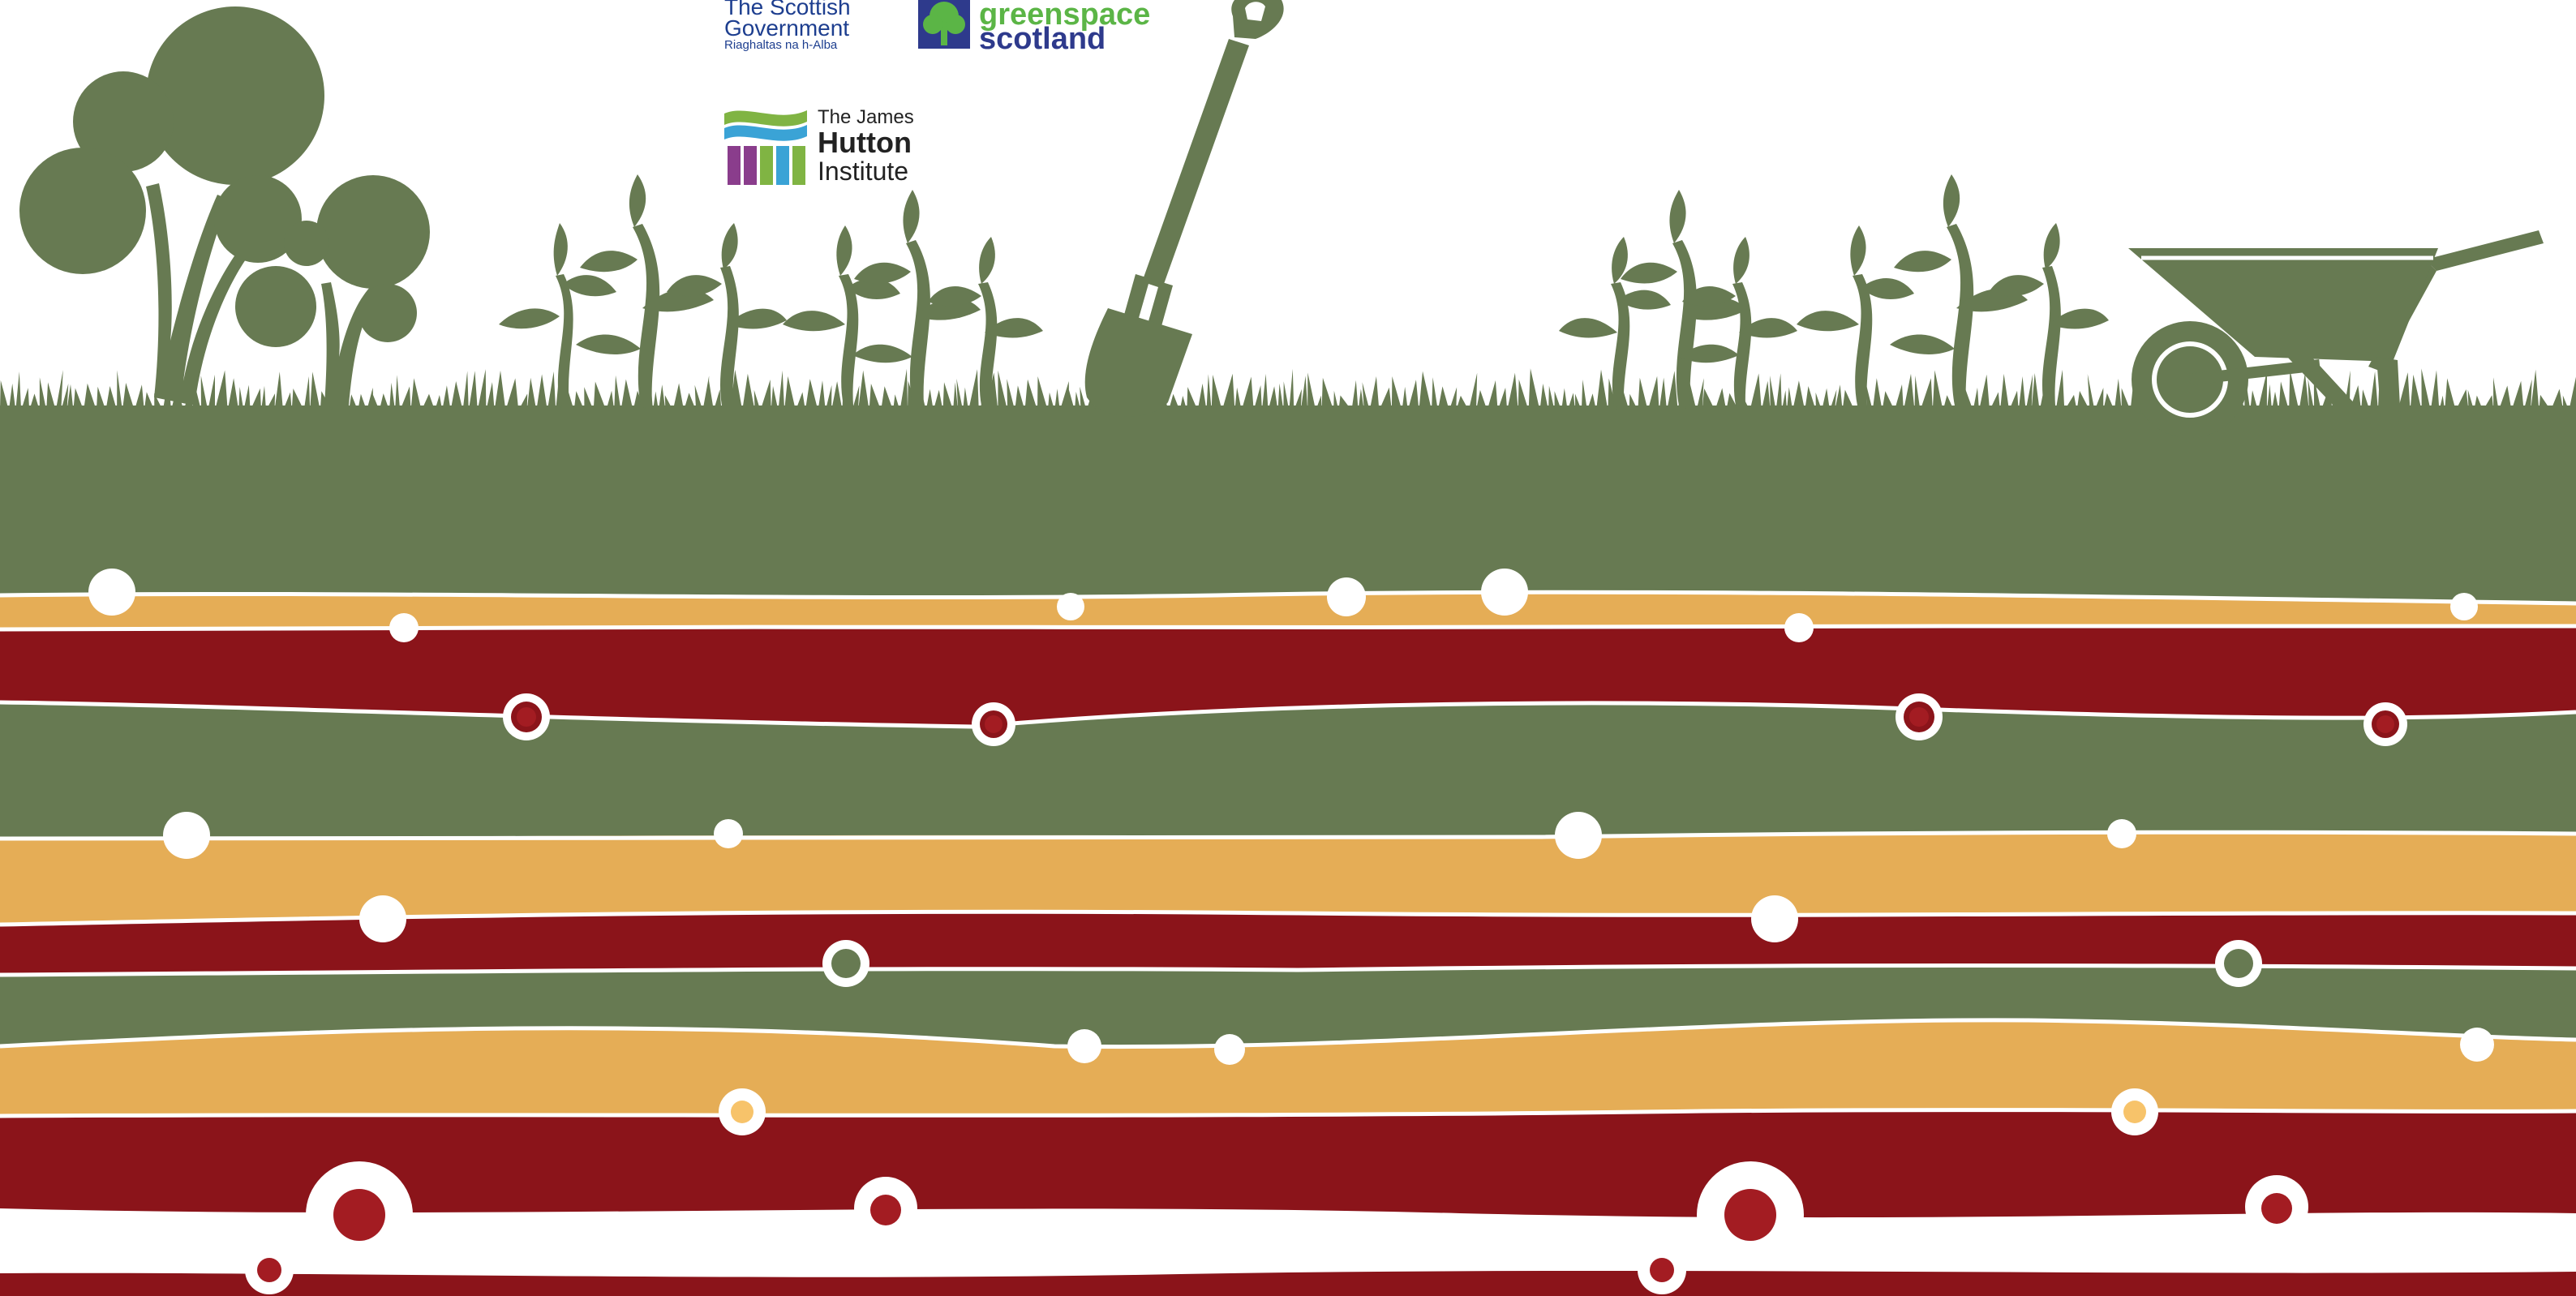  I want to click on james-hutton-institute-logo: The James Hutton Institute, so click(819, 146).